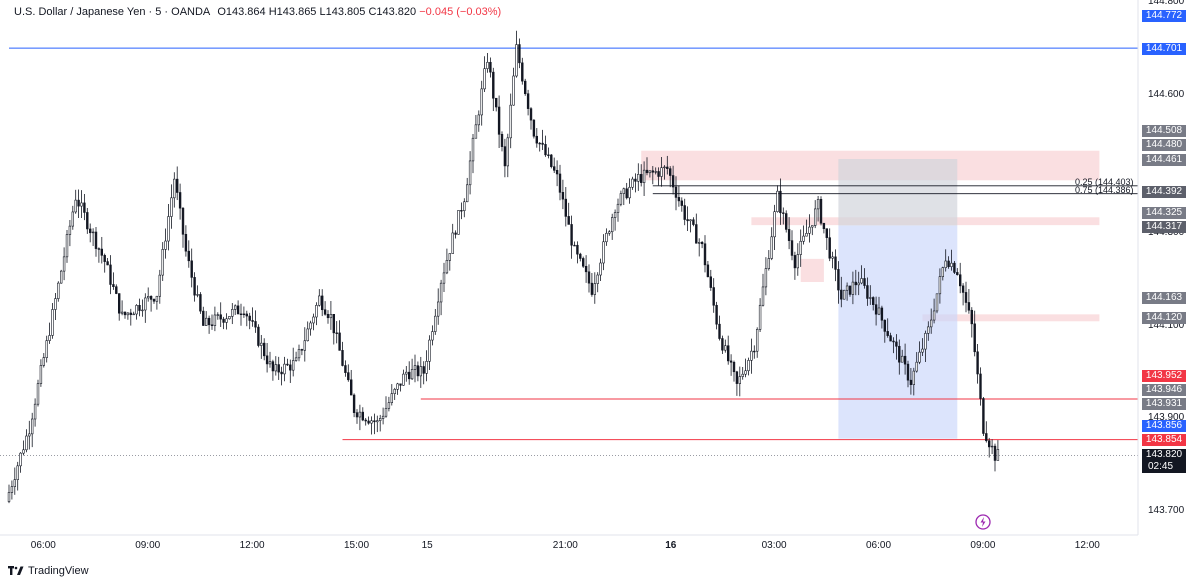 The image size is (1200, 579). What do you see at coordinates (898, 192) in the screenshot?
I see `zone-position_stop` at bounding box center [898, 192].